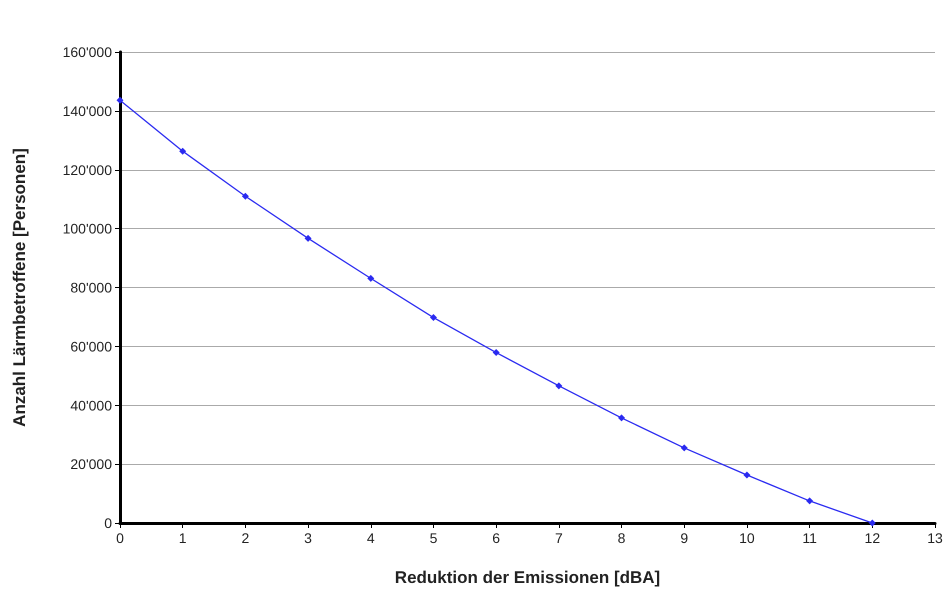  Describe the element at coordinates (747, 538) in the screenshot. I see `x-tick-label: 10` at that location.